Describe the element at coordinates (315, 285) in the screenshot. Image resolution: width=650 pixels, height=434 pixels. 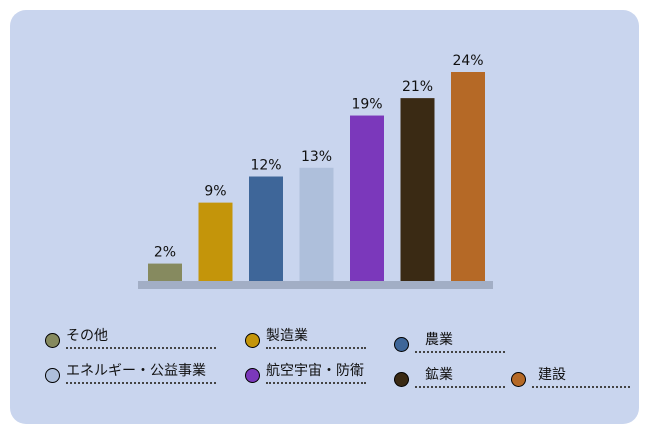
I see `chart-baseline` at that location.